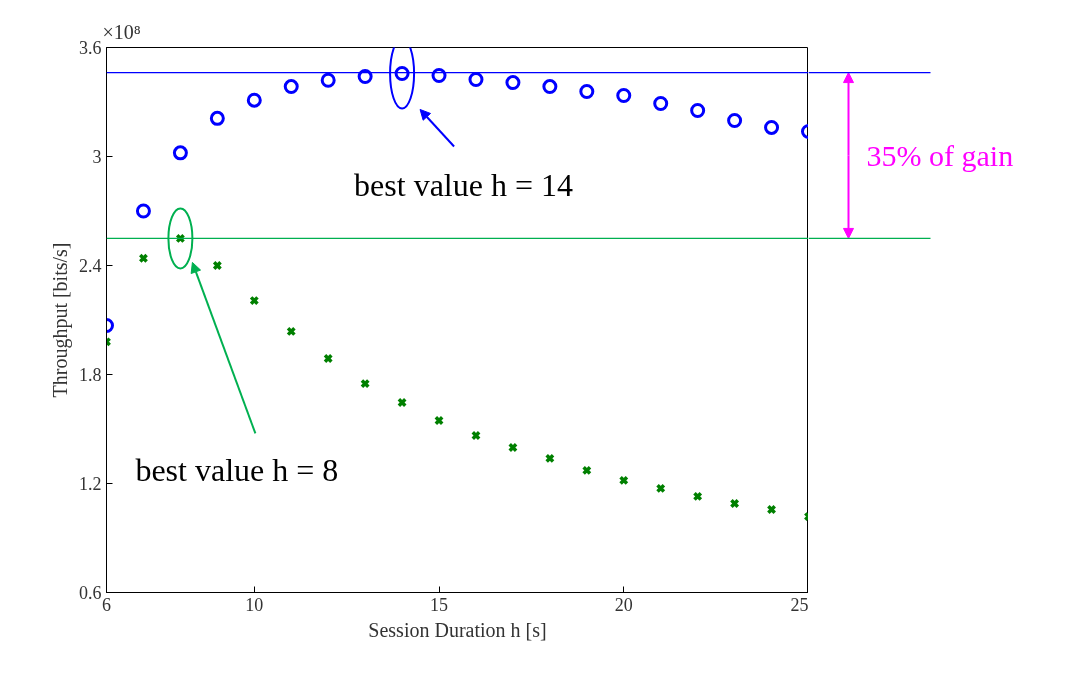  Describe the element at coordinates (439, 604) in the screenshot. I see `x-tick-label: 15` at that location.